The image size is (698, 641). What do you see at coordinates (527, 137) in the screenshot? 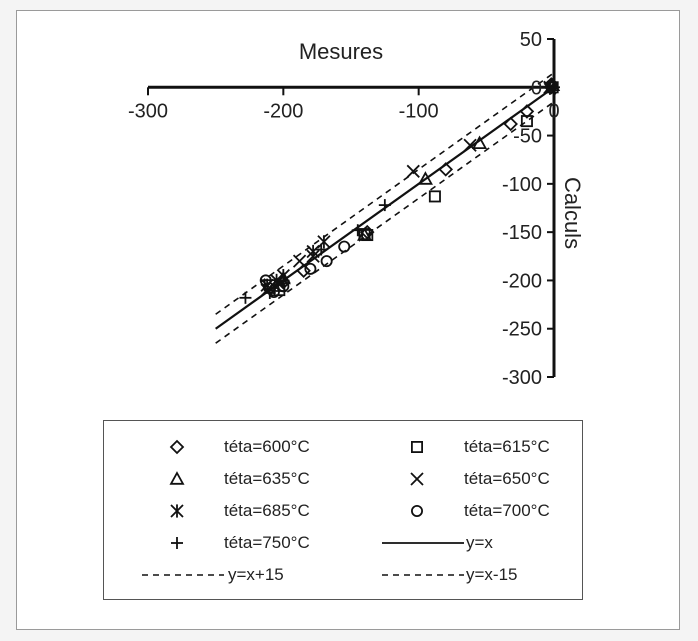
I see `y-tick-label: -50` at bounding box center [527, 137].